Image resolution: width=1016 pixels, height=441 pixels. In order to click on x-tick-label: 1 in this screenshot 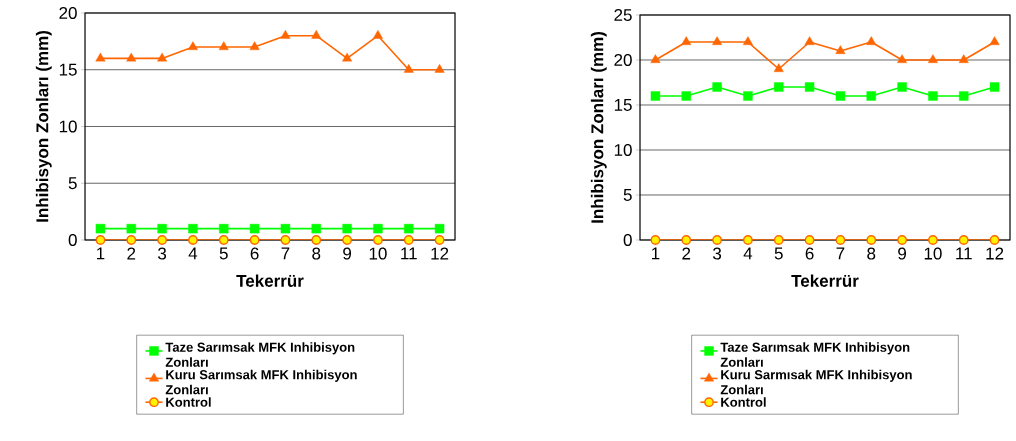, I will do `click(101, 253)`.